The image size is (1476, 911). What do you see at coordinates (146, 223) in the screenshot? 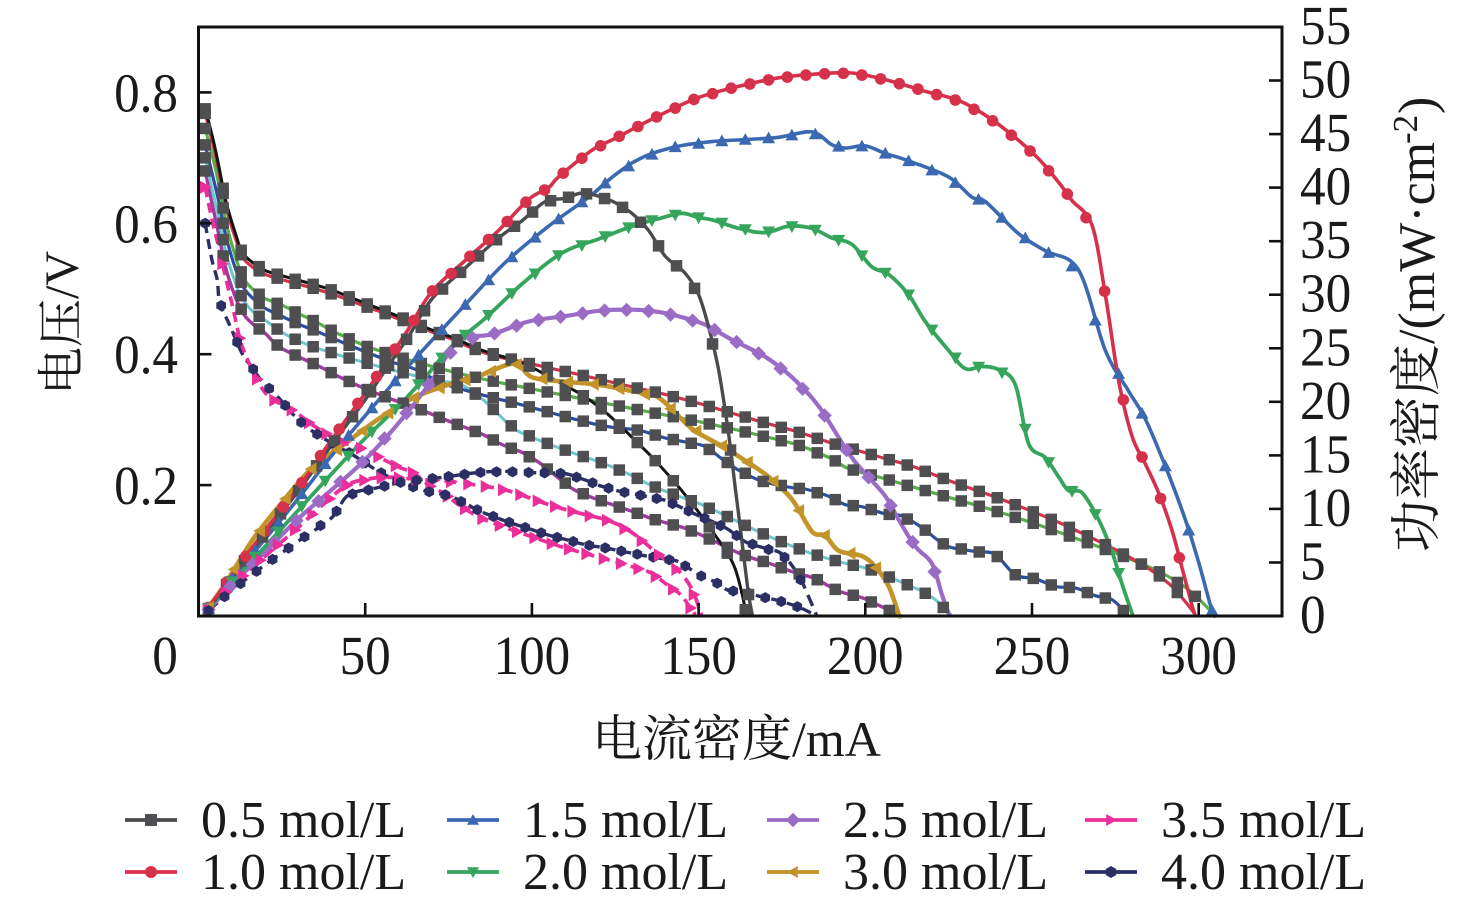
I see `svg-text: 0.6` at bounding box center [146, 223].